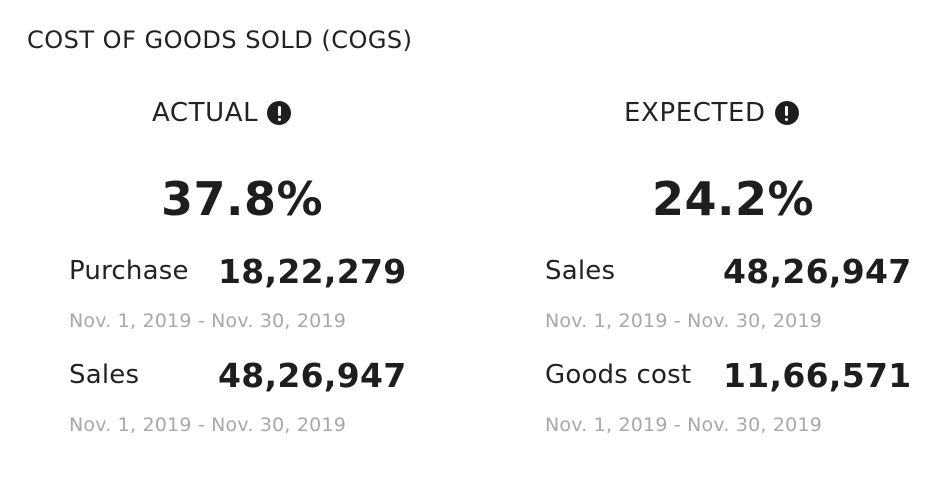  What do you see at coordinates (817, 375) in the screenshot?
I see `expected-goods-cost-value: 11,66,571` at bounding box center [817, 375].